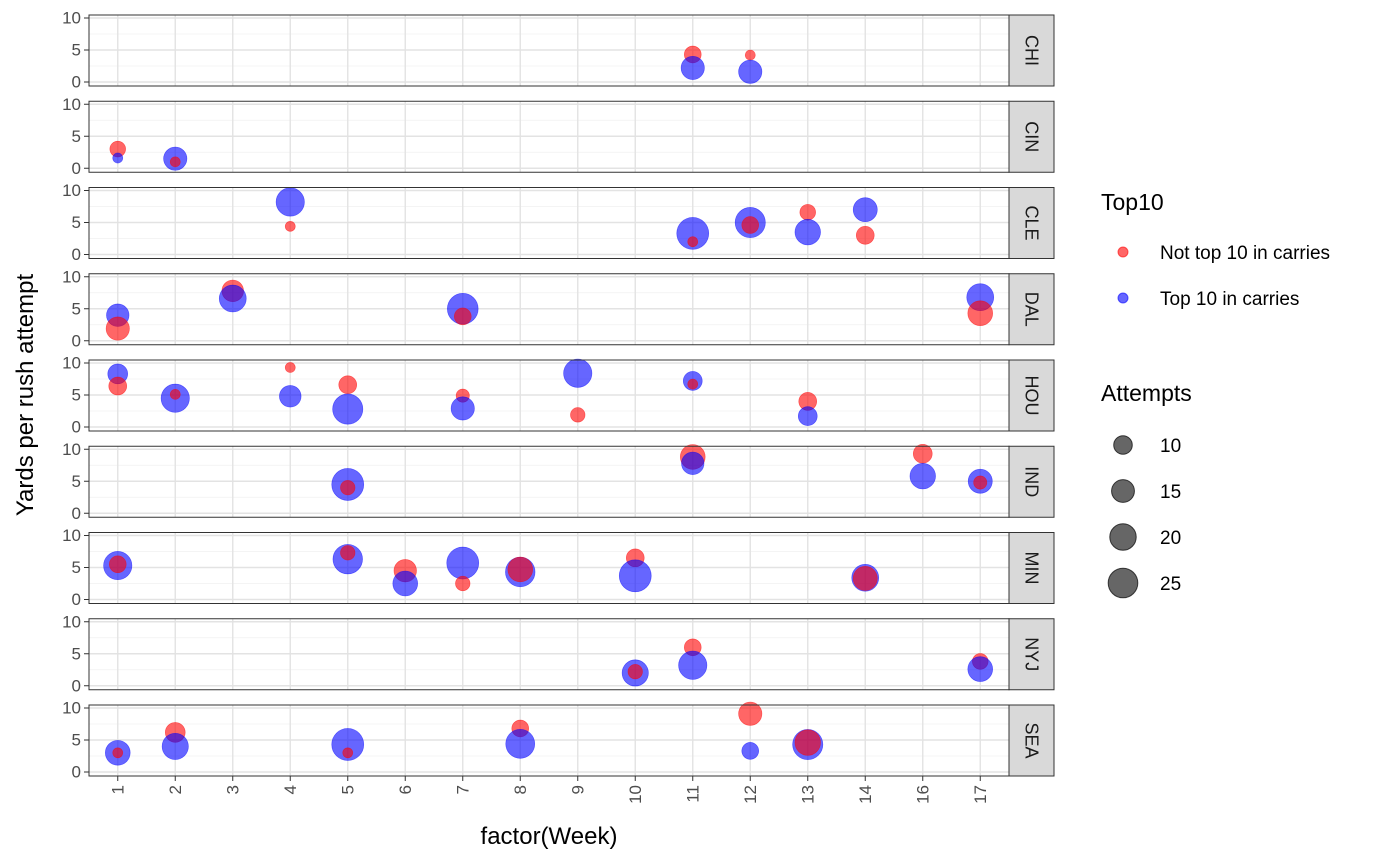 Image resolution: width=1400 pixels, height=865 pixels. What do you see at coordinates (807, 742) in the screenshot?
I see `point-sea-wk13-not-top10` at bounding box center [807, 742].